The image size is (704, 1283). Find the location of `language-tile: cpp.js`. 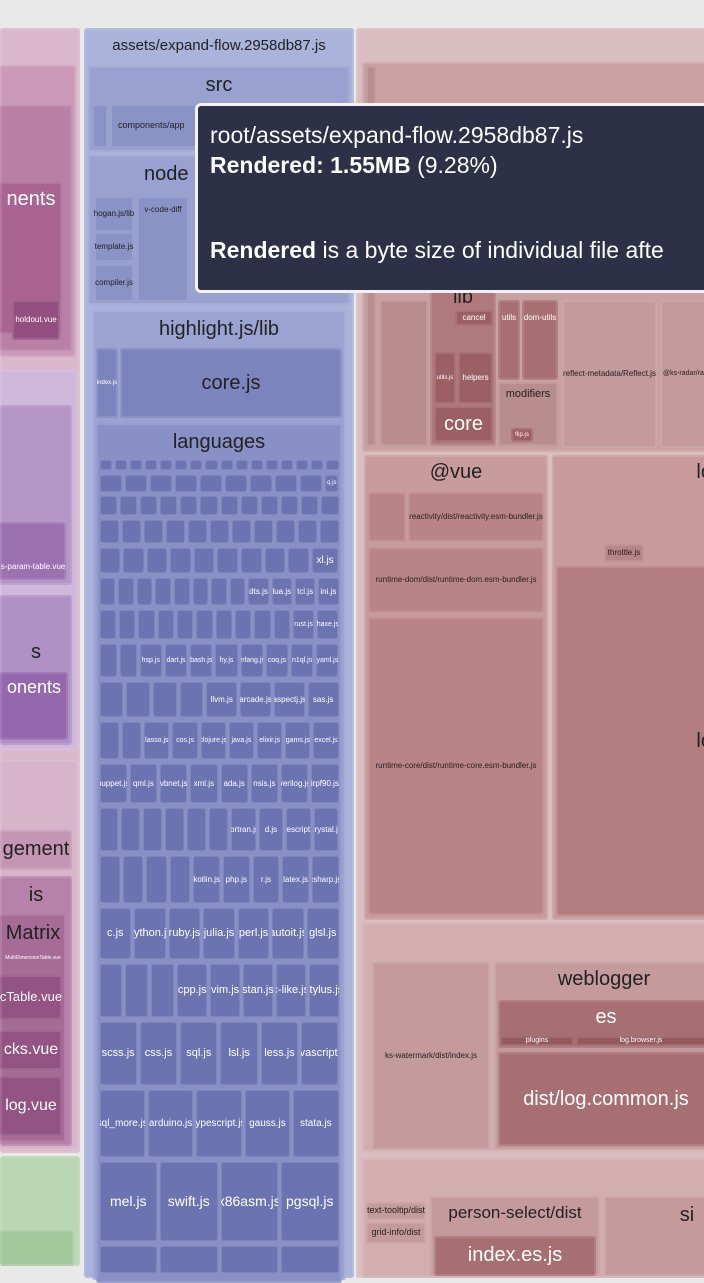

language-tile: cpp.js is located at coordinates (192, 990).